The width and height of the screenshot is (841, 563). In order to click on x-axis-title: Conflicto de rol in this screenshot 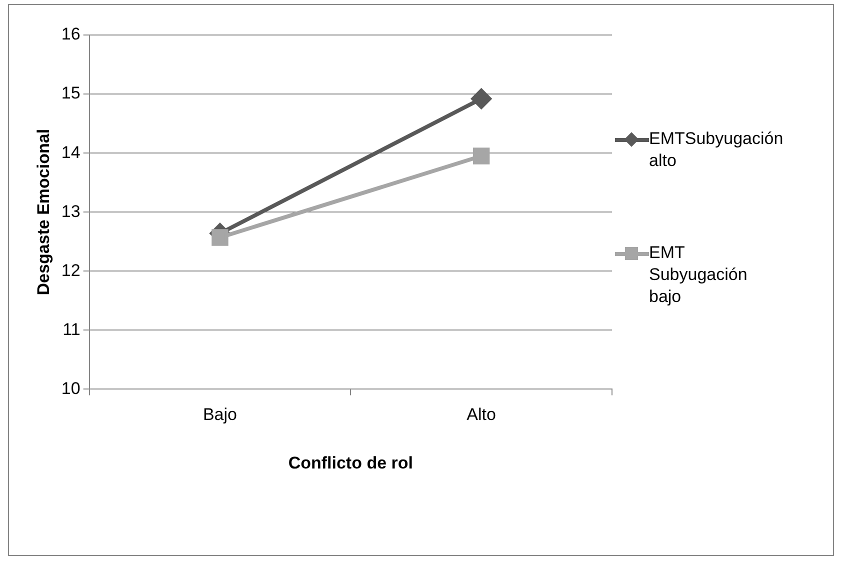, I will do `click(350, 462)`.